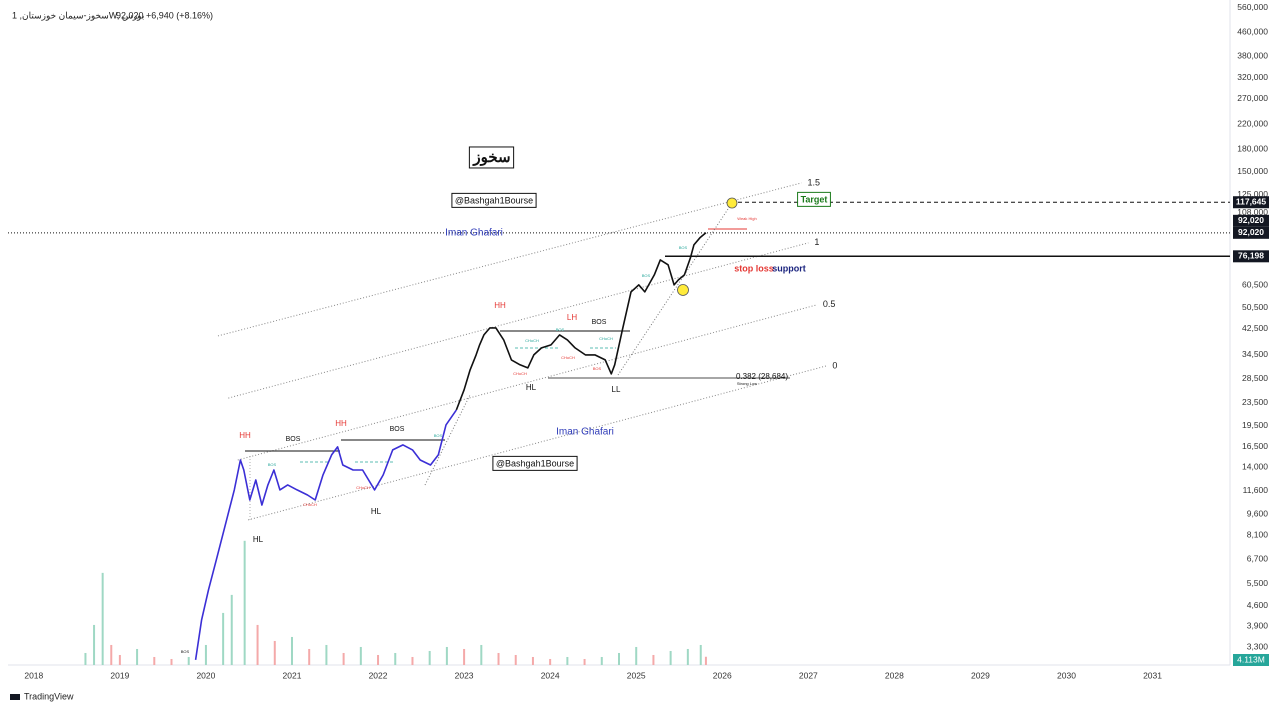 This screenshot has width=1280, height=709. Describe the element at coordinates (813, 182) in the screenshot. I see `channel-label: 1.5` at that location.